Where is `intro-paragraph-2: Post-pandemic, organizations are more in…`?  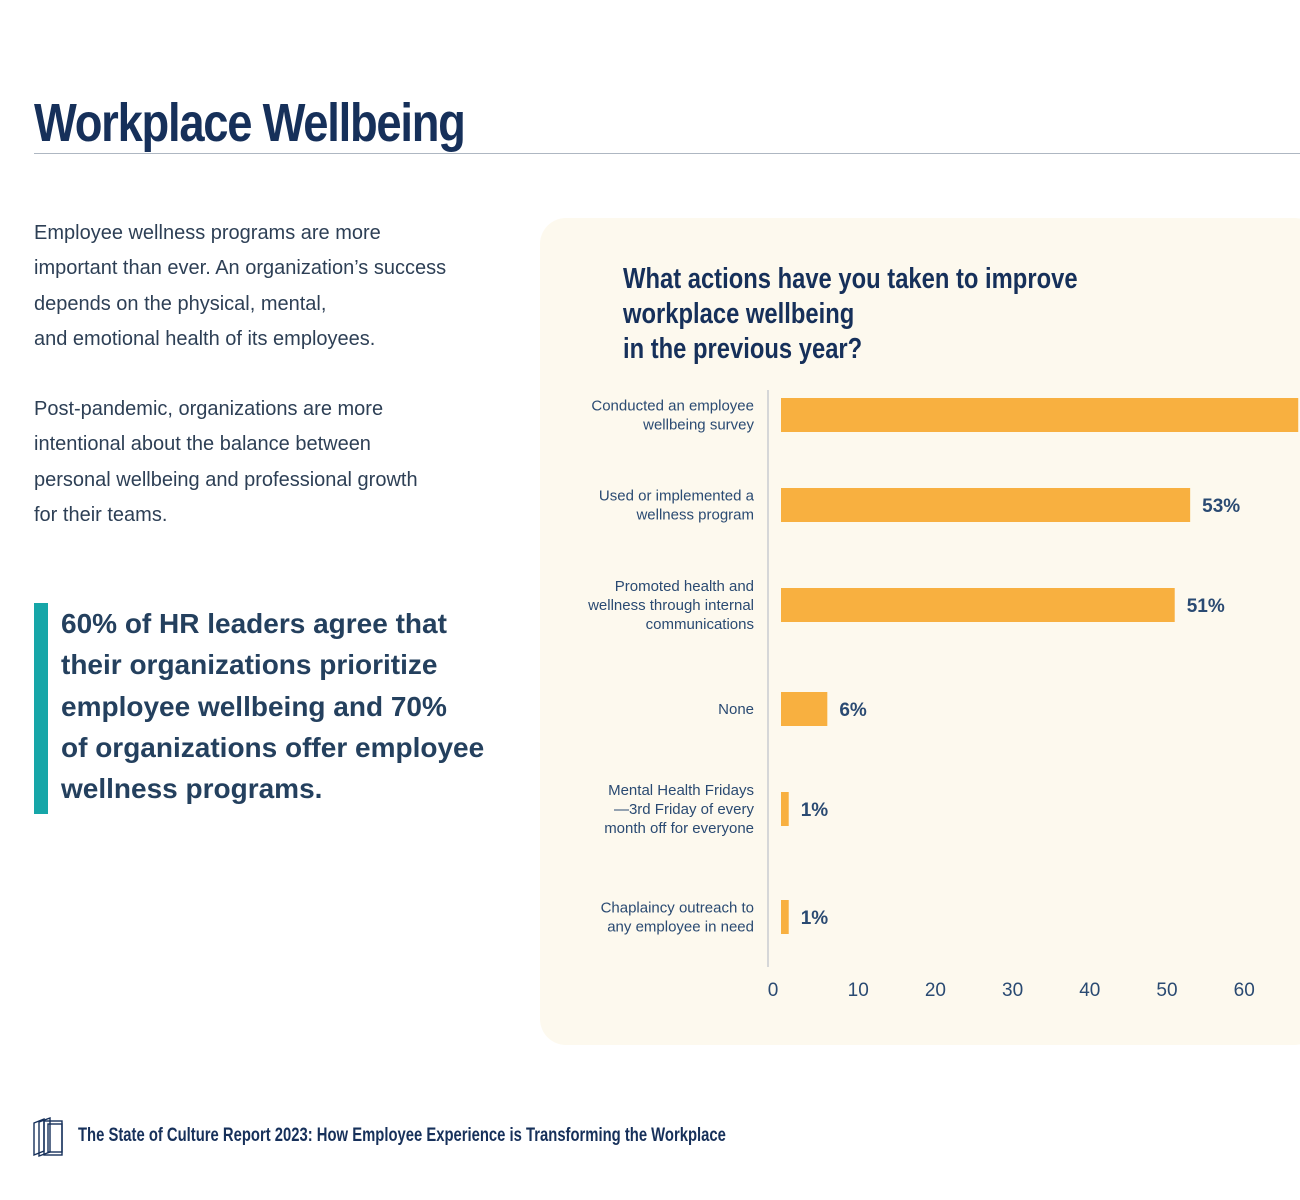 intro-paragraph-2: Post-pandemic, organizations are more in… is located at coordinates (226, 462).